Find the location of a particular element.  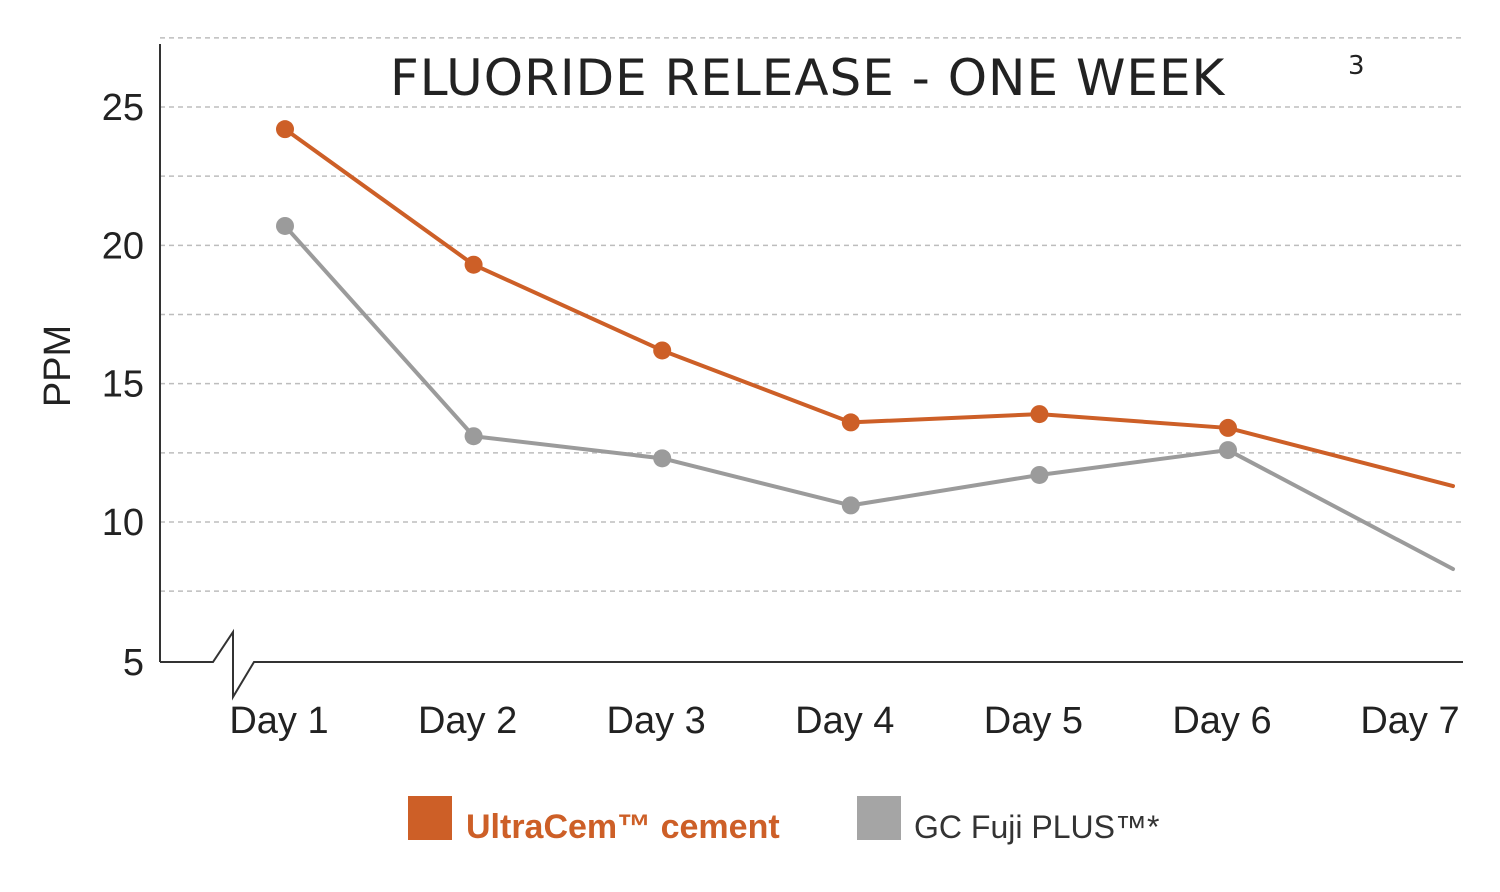

x-tick-label: Day 2 is located at coordinates (467, 721).